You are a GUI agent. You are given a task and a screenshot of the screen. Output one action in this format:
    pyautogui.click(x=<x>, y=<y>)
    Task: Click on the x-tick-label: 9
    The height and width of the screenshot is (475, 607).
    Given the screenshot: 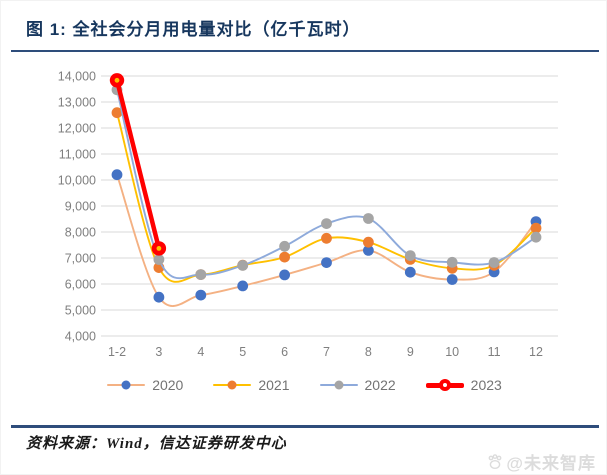 What is the action you would take?
    pyautogui.click(x=410, y=352)
    